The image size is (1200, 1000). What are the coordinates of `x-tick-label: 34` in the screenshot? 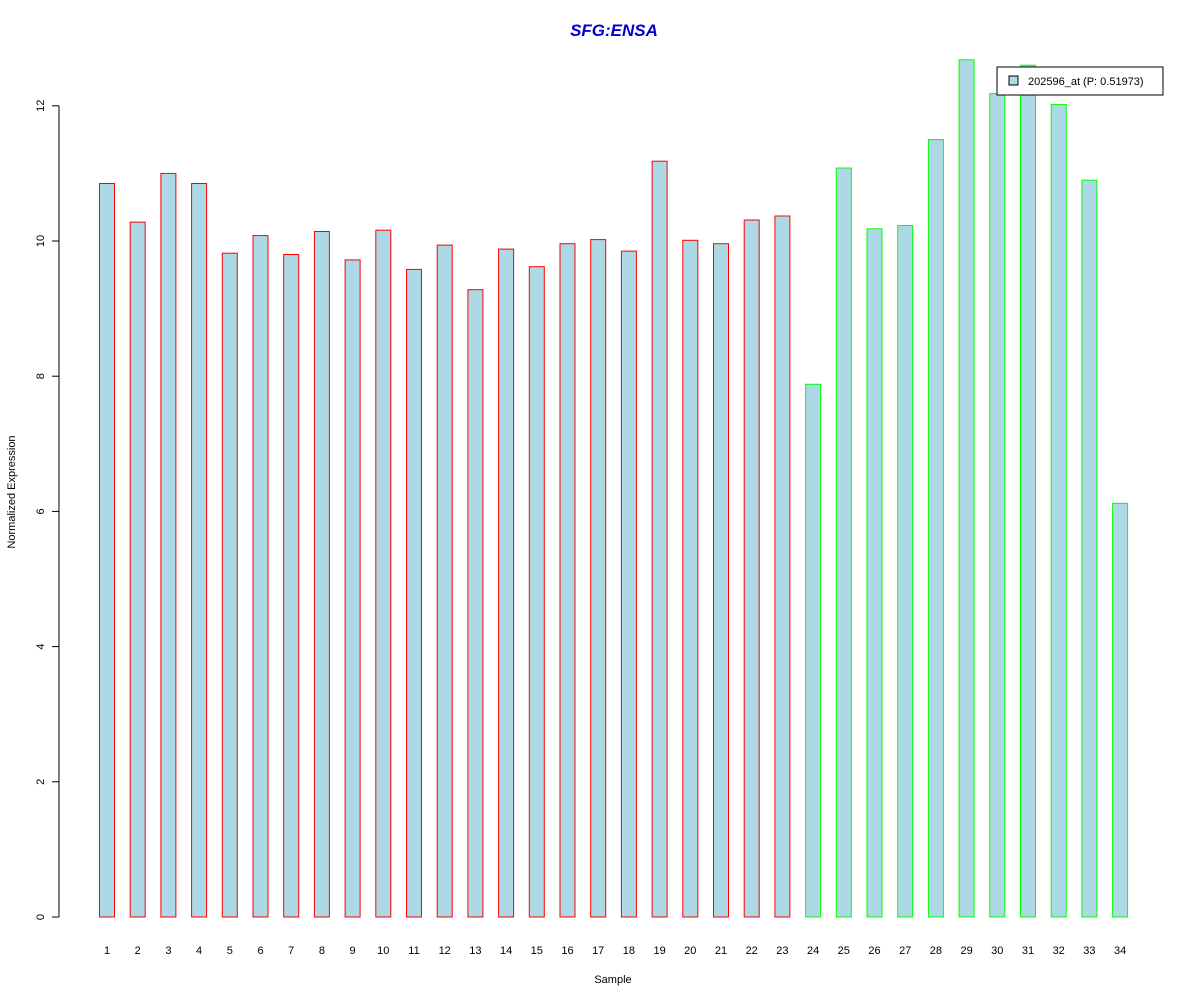 It's located at (1120, 951).